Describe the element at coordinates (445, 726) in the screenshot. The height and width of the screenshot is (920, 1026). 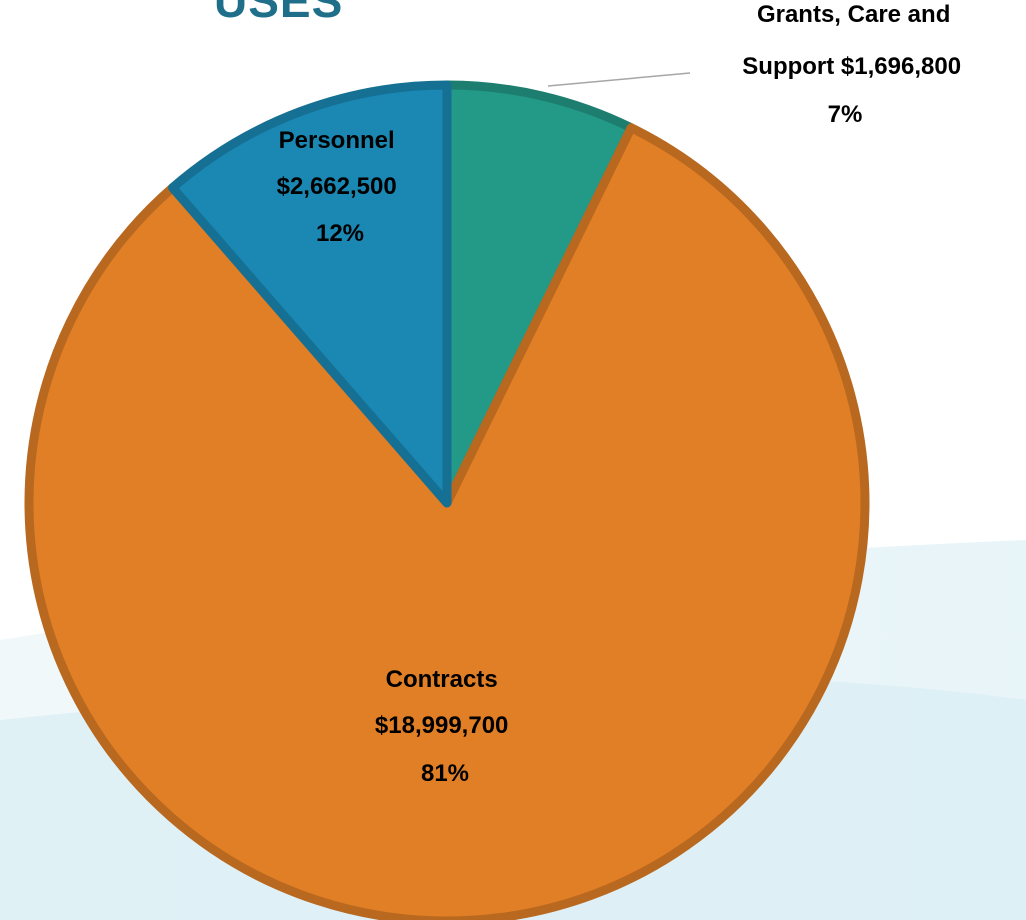
I see `contracts-label: Contracts $18,999,700 81%` at that location.